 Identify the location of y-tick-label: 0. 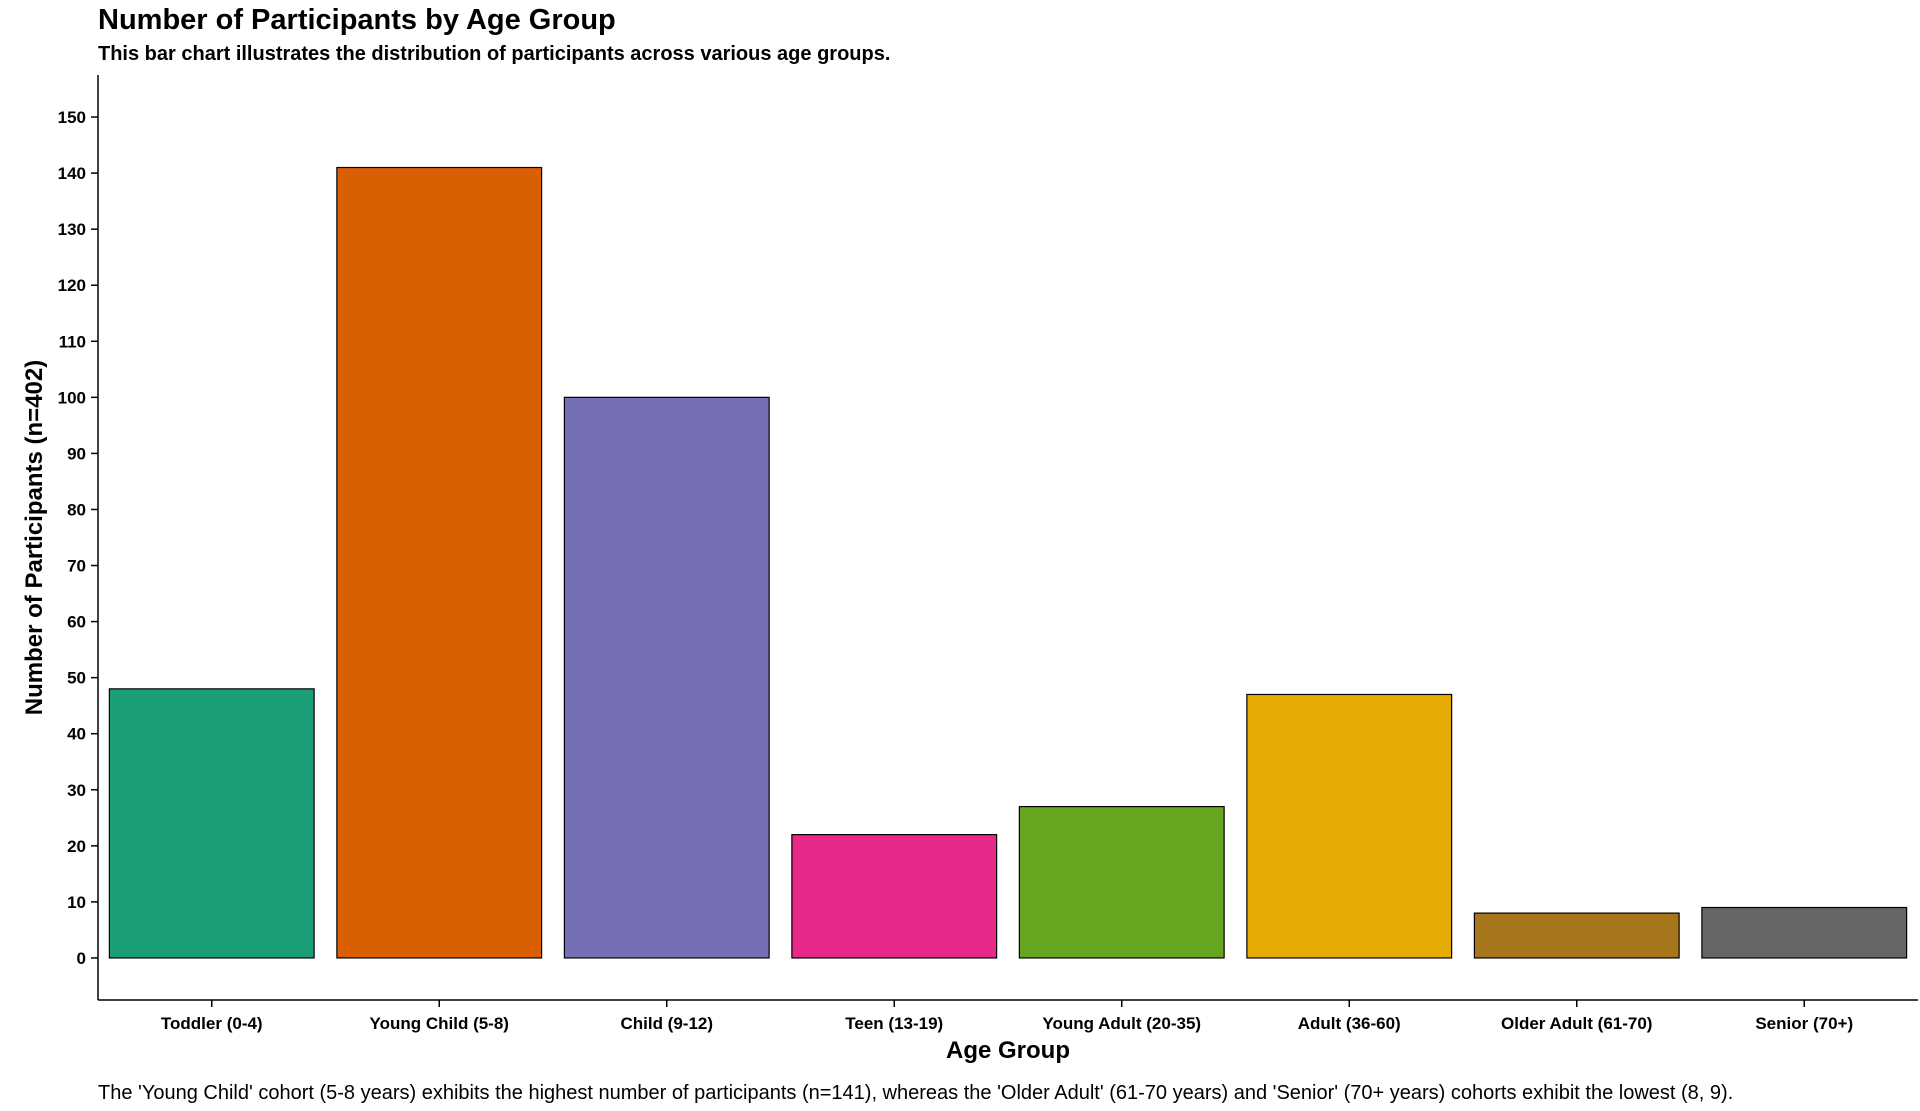
(81, 958).